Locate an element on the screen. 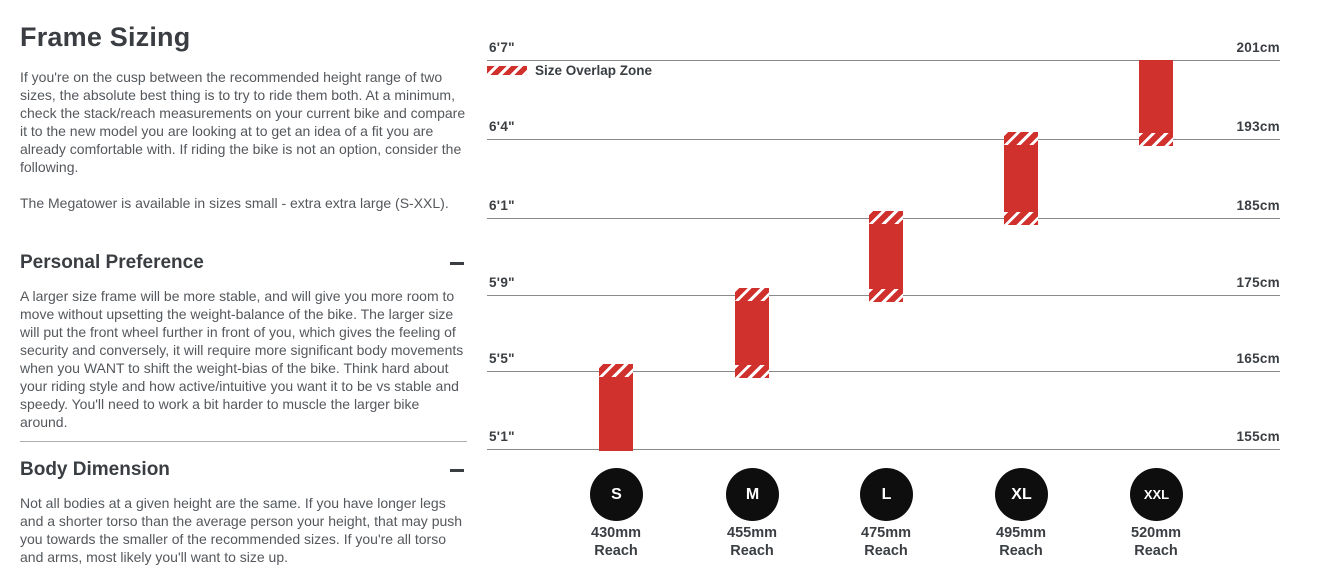  axis-tick-cm: 175cm is located at coordinates (1258, 282).